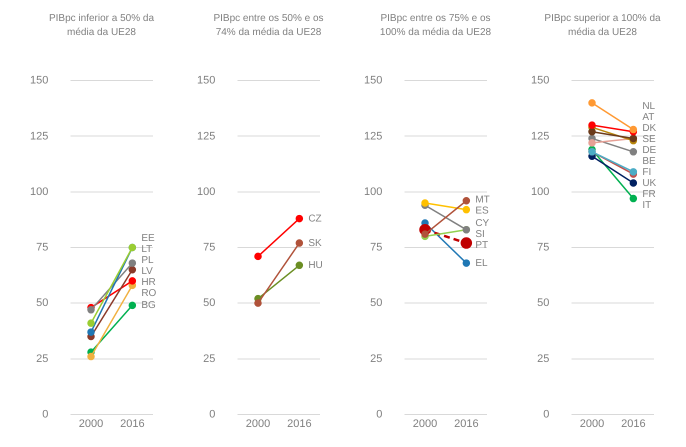 The width and height of the screenshot is (686, 447). I want to click on series-label: BE, so click(649, 162).